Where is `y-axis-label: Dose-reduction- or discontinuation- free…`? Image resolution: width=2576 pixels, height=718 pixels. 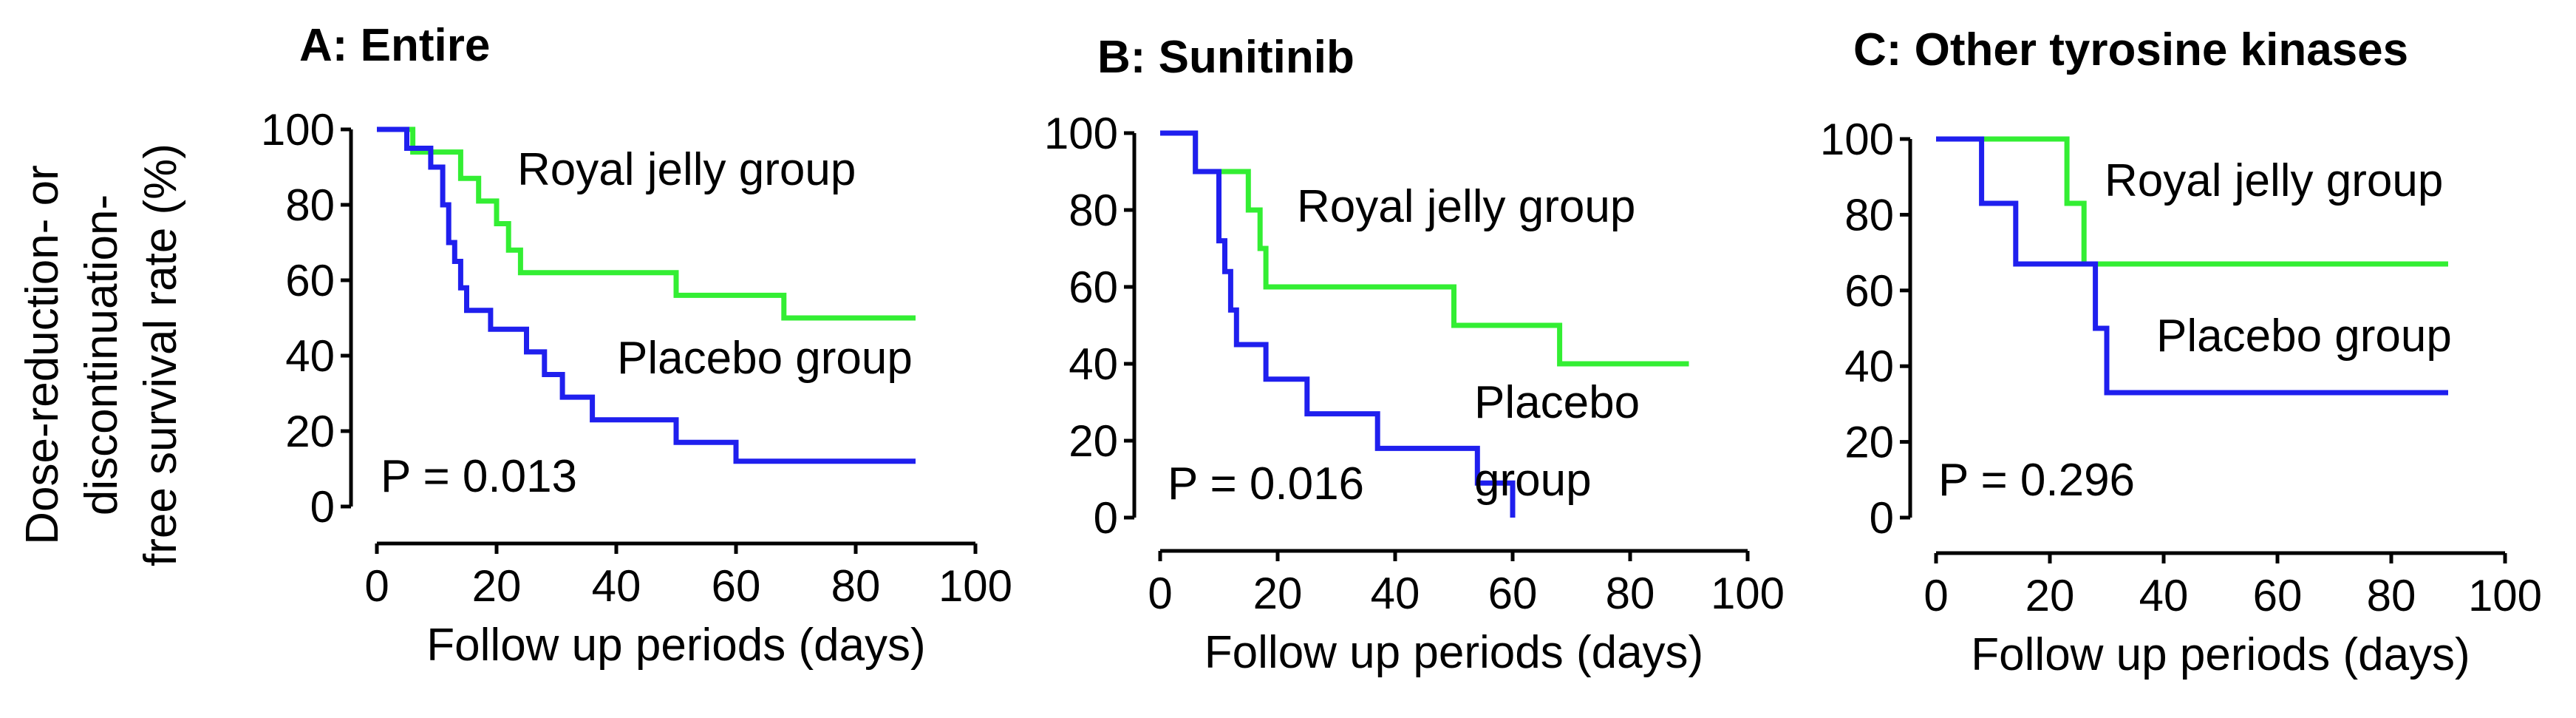 y-axis-label: Dose-reduction- or discontinuation- free… is located at coordinates (101, 355).